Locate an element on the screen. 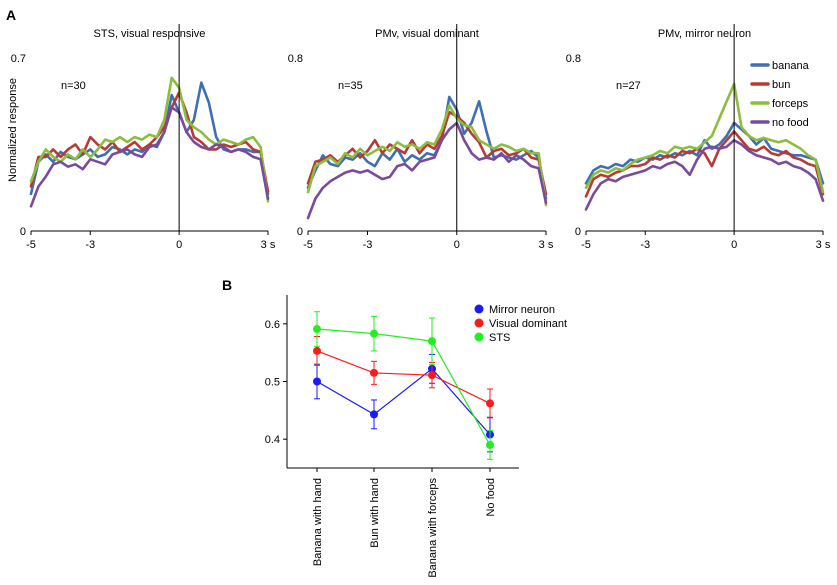  legend-marker-mirror-neuron is located at coordinates (479, 309).